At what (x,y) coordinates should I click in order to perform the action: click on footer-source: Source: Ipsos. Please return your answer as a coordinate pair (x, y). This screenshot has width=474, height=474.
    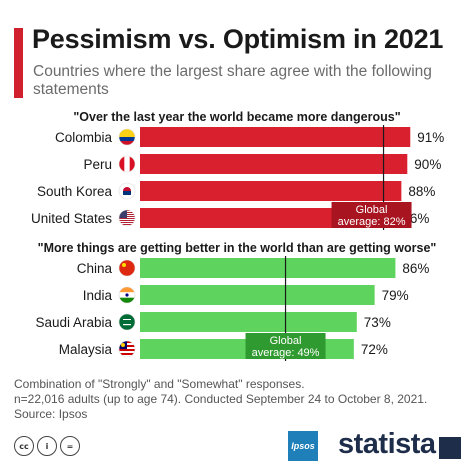
    Looking at the image, I should click on (51, 414).